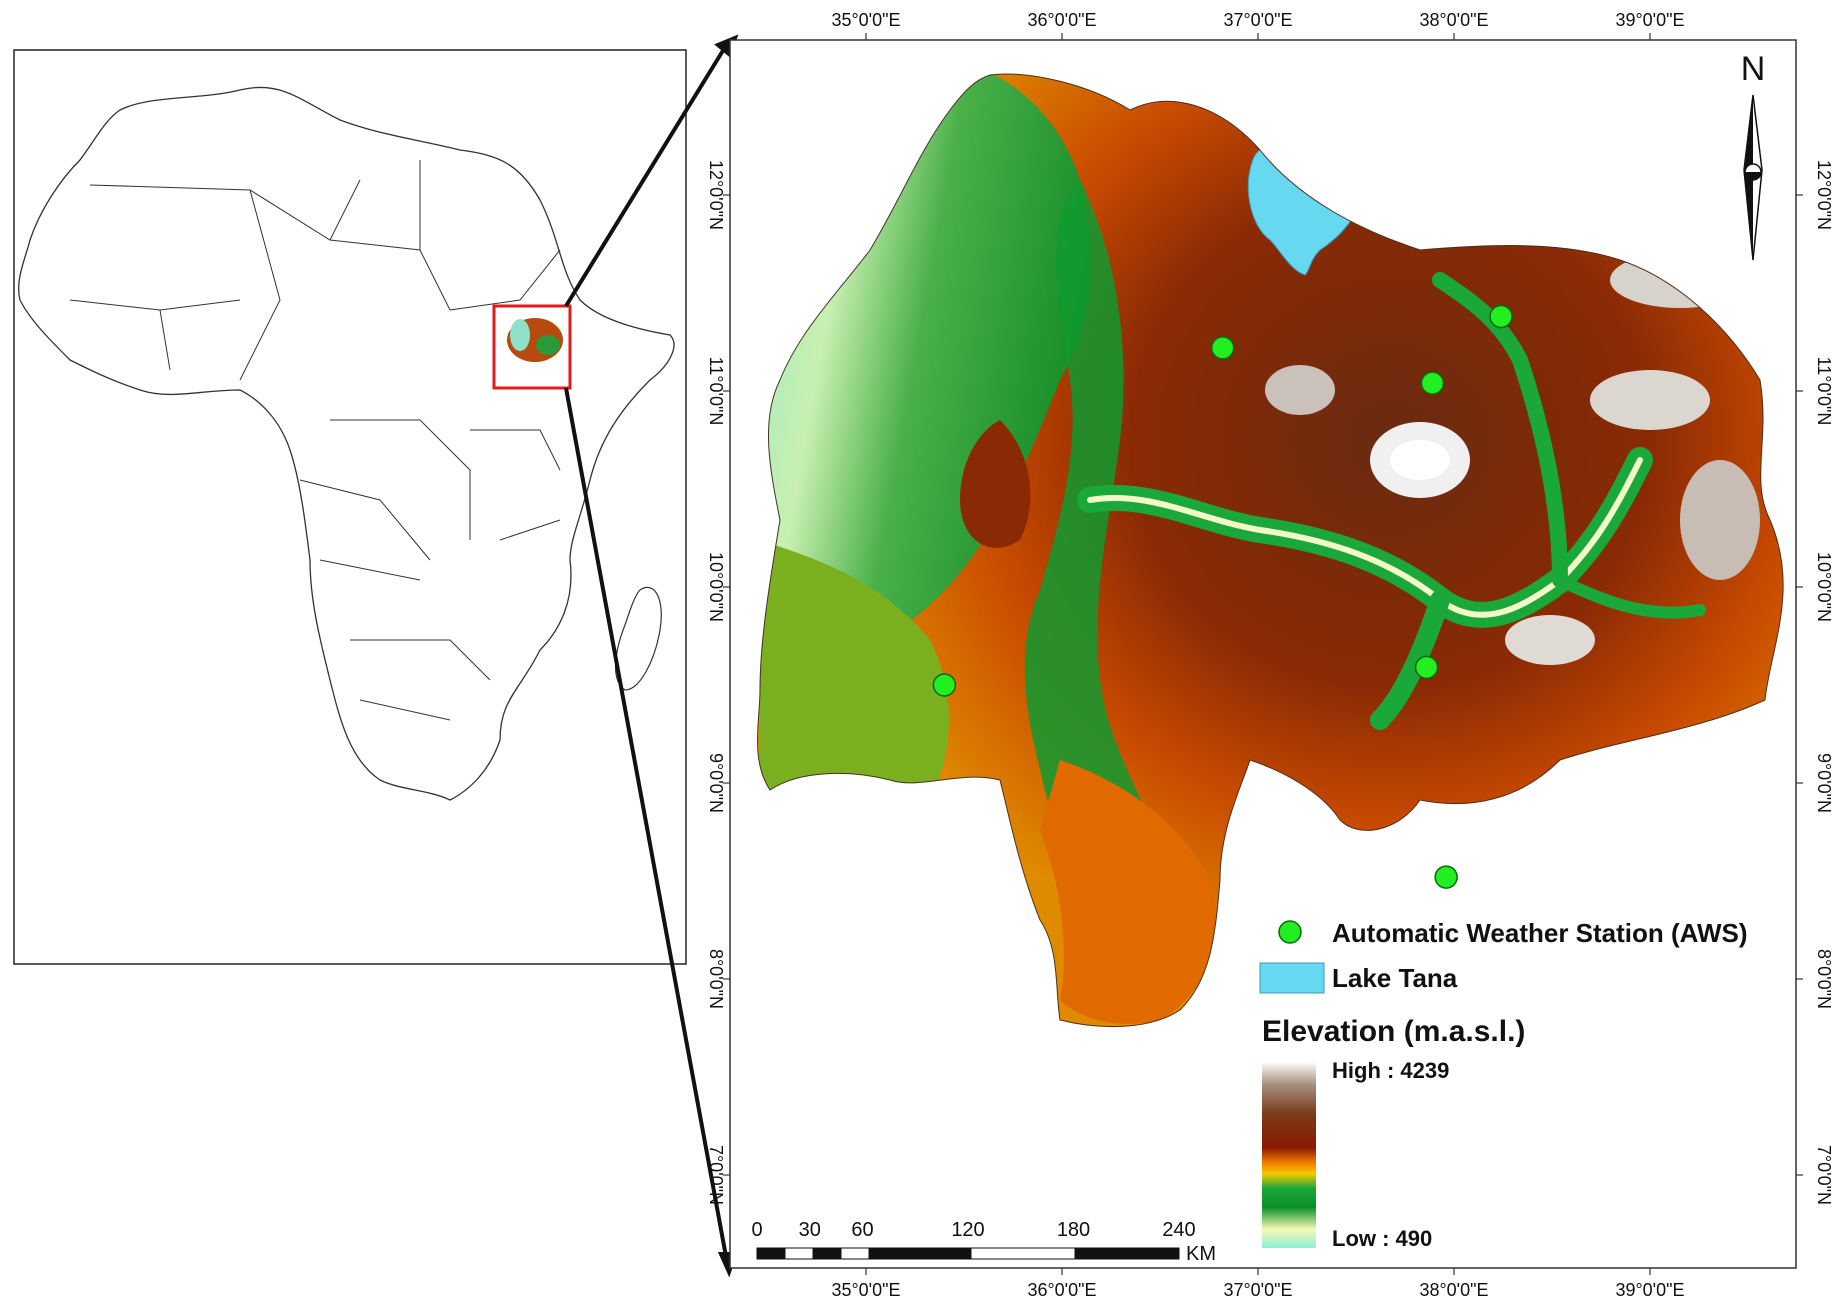  Describe the element at coordinates (1753, 69) in the screenshot. I see `north-label: N` at that location.